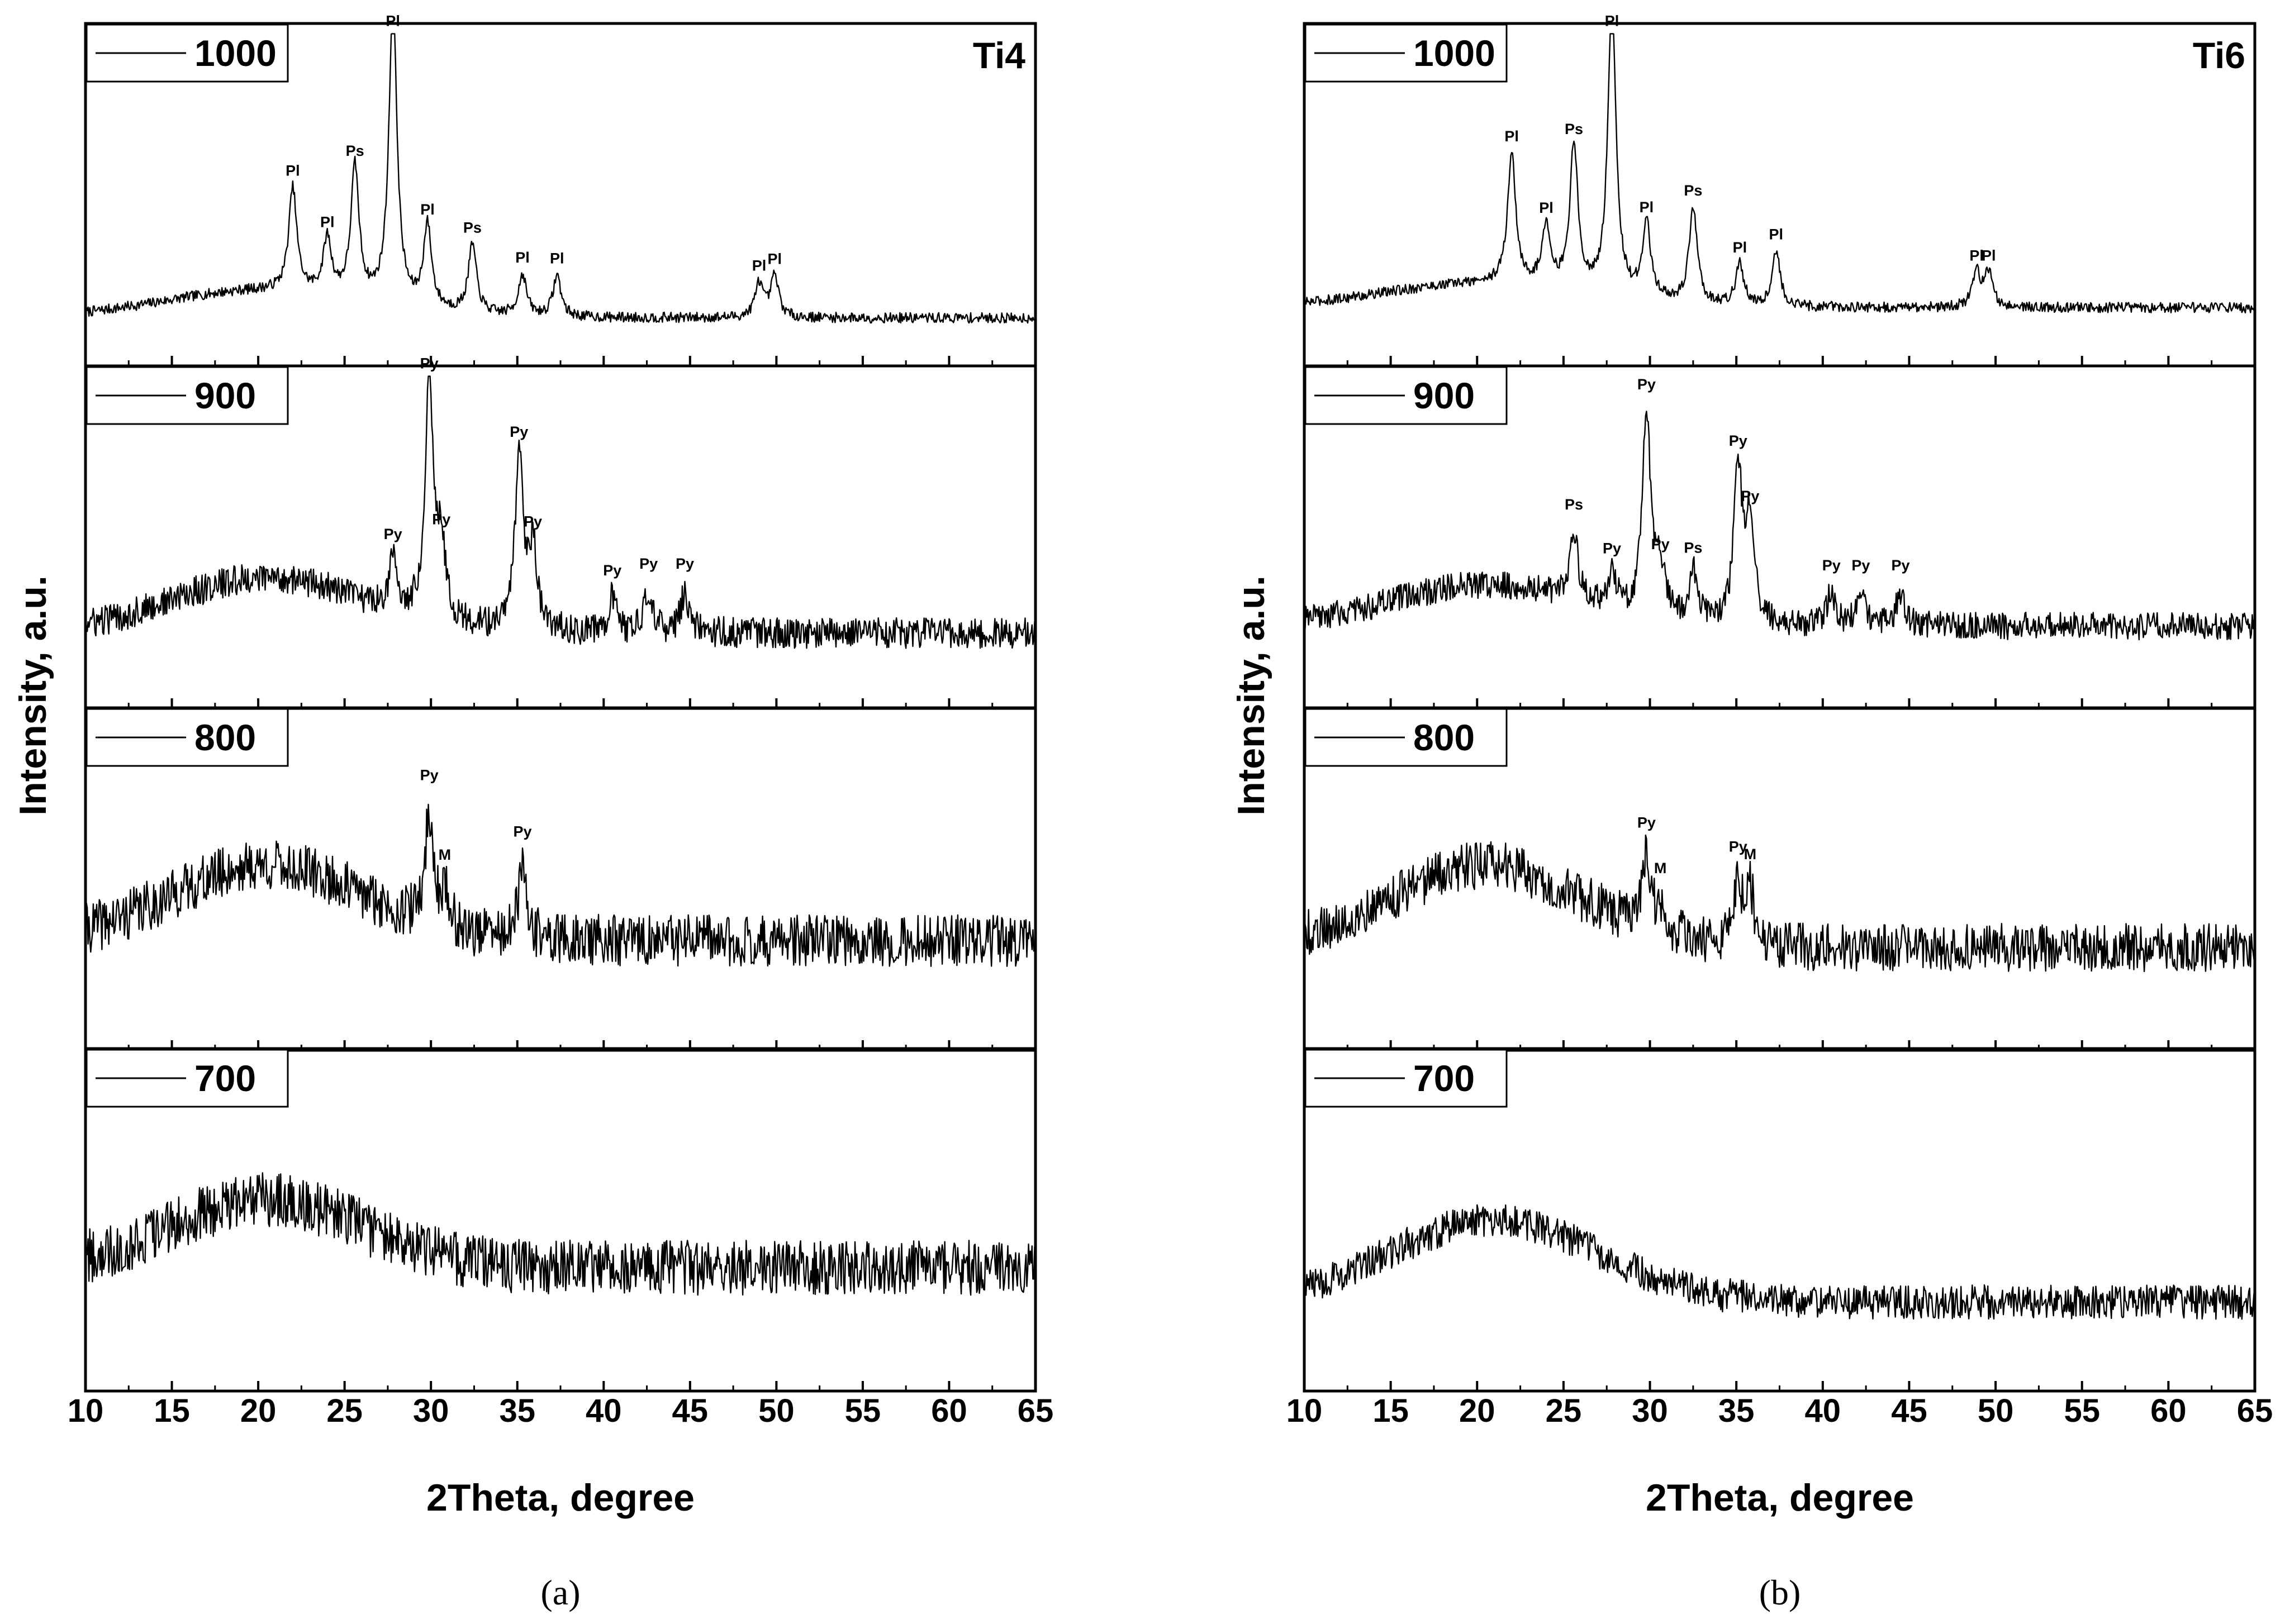 The height and width of the screenshot is (1624, 2285). Describe the element at coordinates (187, 395) in the screenshot. I see `legend: 900` at that location.